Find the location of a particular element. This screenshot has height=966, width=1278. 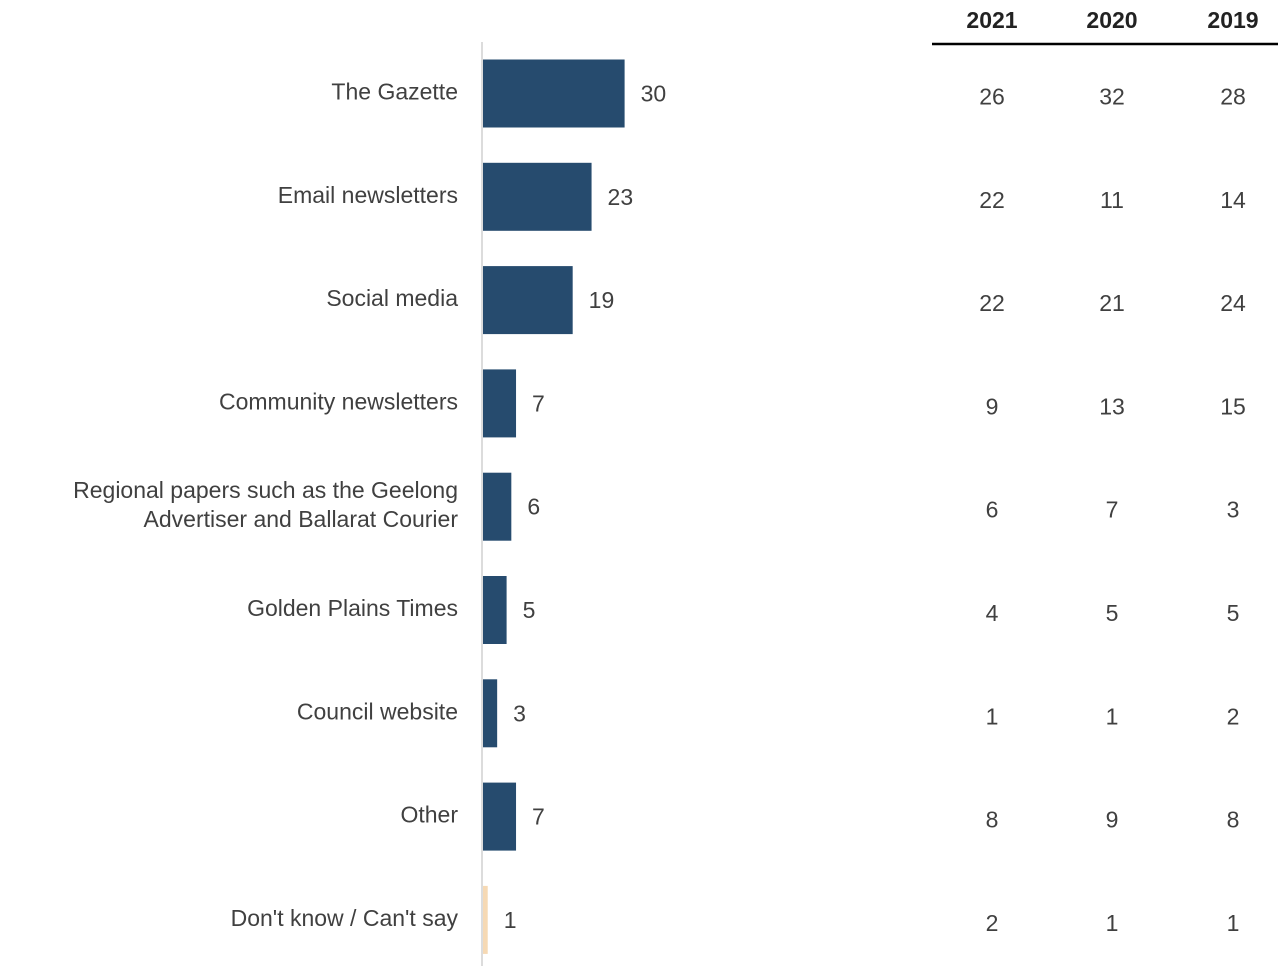

bar-value-label: 6 is located at coordinates (533, 507).